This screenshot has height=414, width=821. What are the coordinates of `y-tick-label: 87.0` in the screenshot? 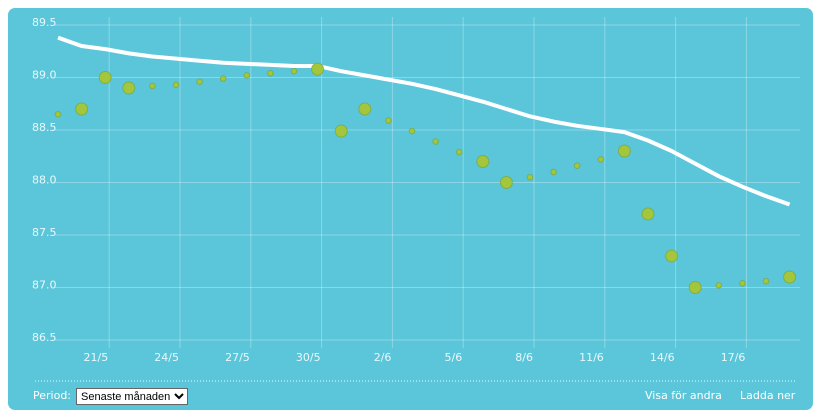 It's located at (44, 285).